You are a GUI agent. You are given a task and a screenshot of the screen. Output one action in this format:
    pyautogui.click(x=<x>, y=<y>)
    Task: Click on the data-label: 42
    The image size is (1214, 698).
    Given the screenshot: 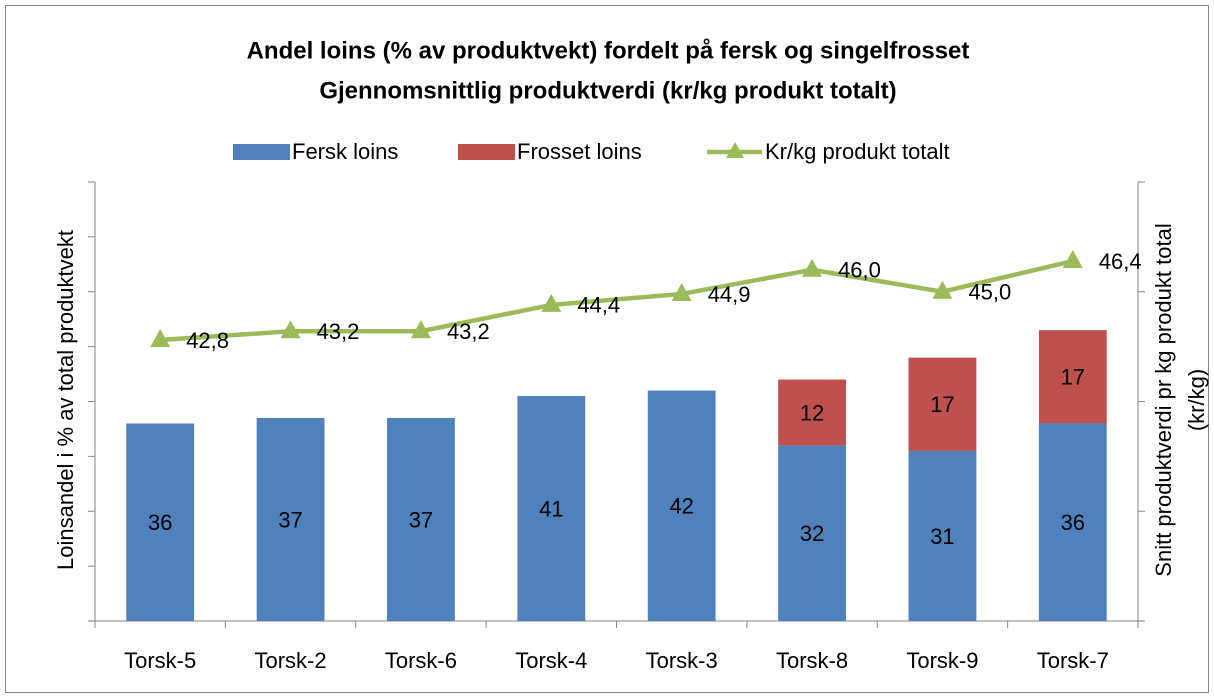 What is the action you would take?
    pyautogui.click(x=681, y=506)
    